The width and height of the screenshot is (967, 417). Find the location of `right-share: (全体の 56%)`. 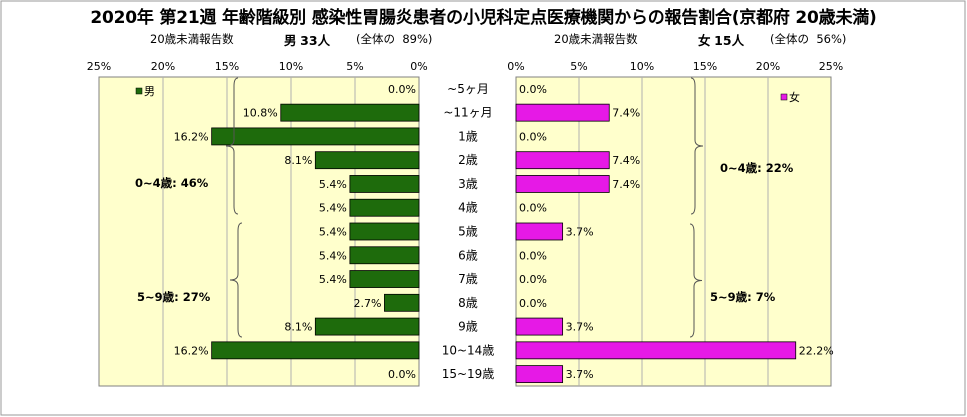

right-share: (全体の 56%) is located at coordinates (808, 39).